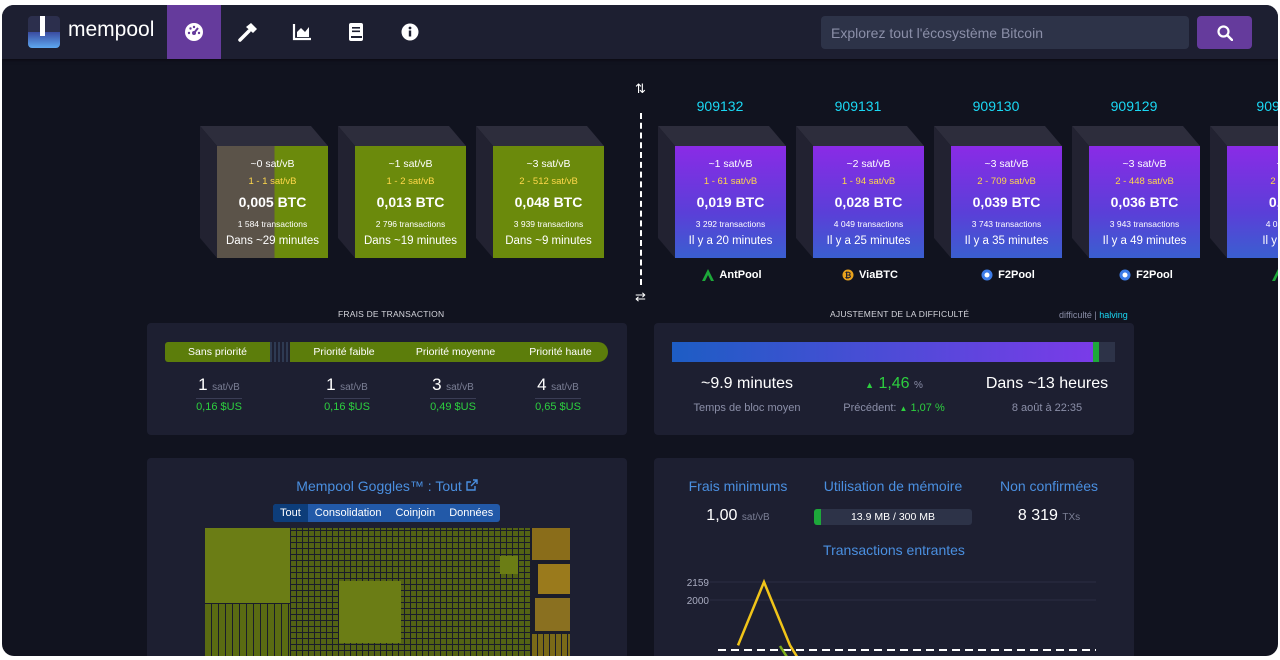 This screenshot has height=660, width=1280. What do you see at coordinates (698, 601) in the screenshot?
I see `y-tick-label: 2000` at bounding box center [698, 601].